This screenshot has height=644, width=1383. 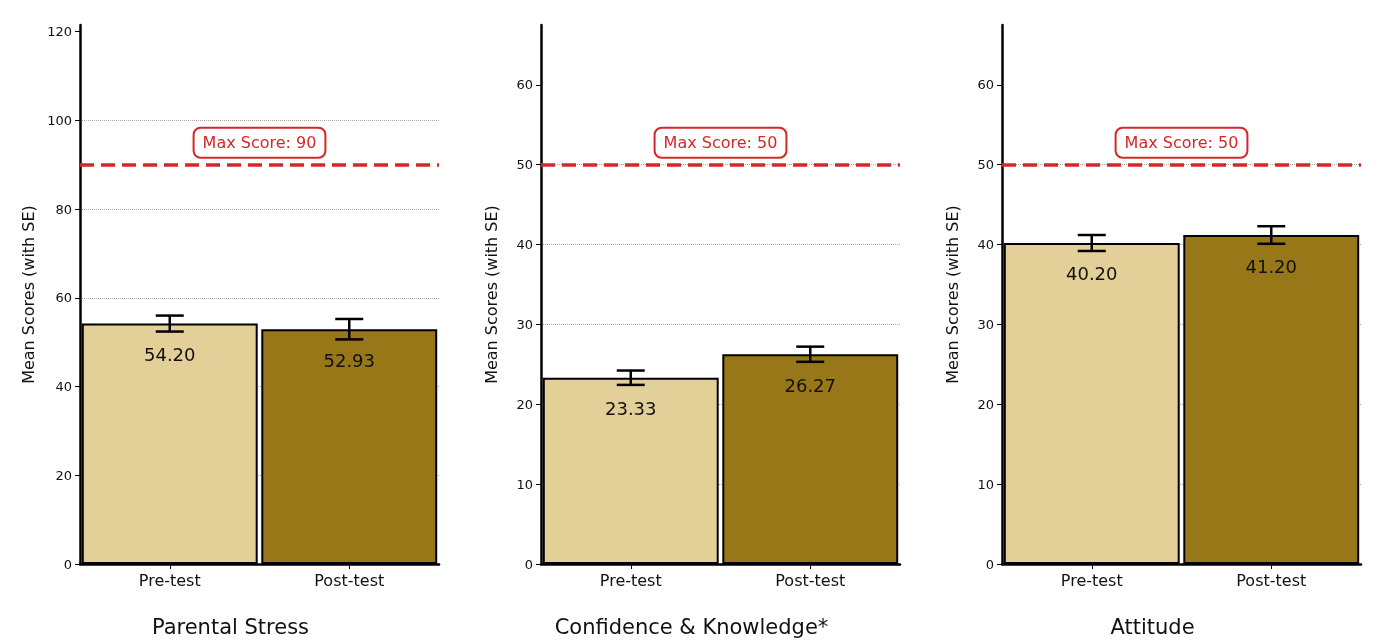 I want to click on data-label: 26.27, so click(x=810, y=385).